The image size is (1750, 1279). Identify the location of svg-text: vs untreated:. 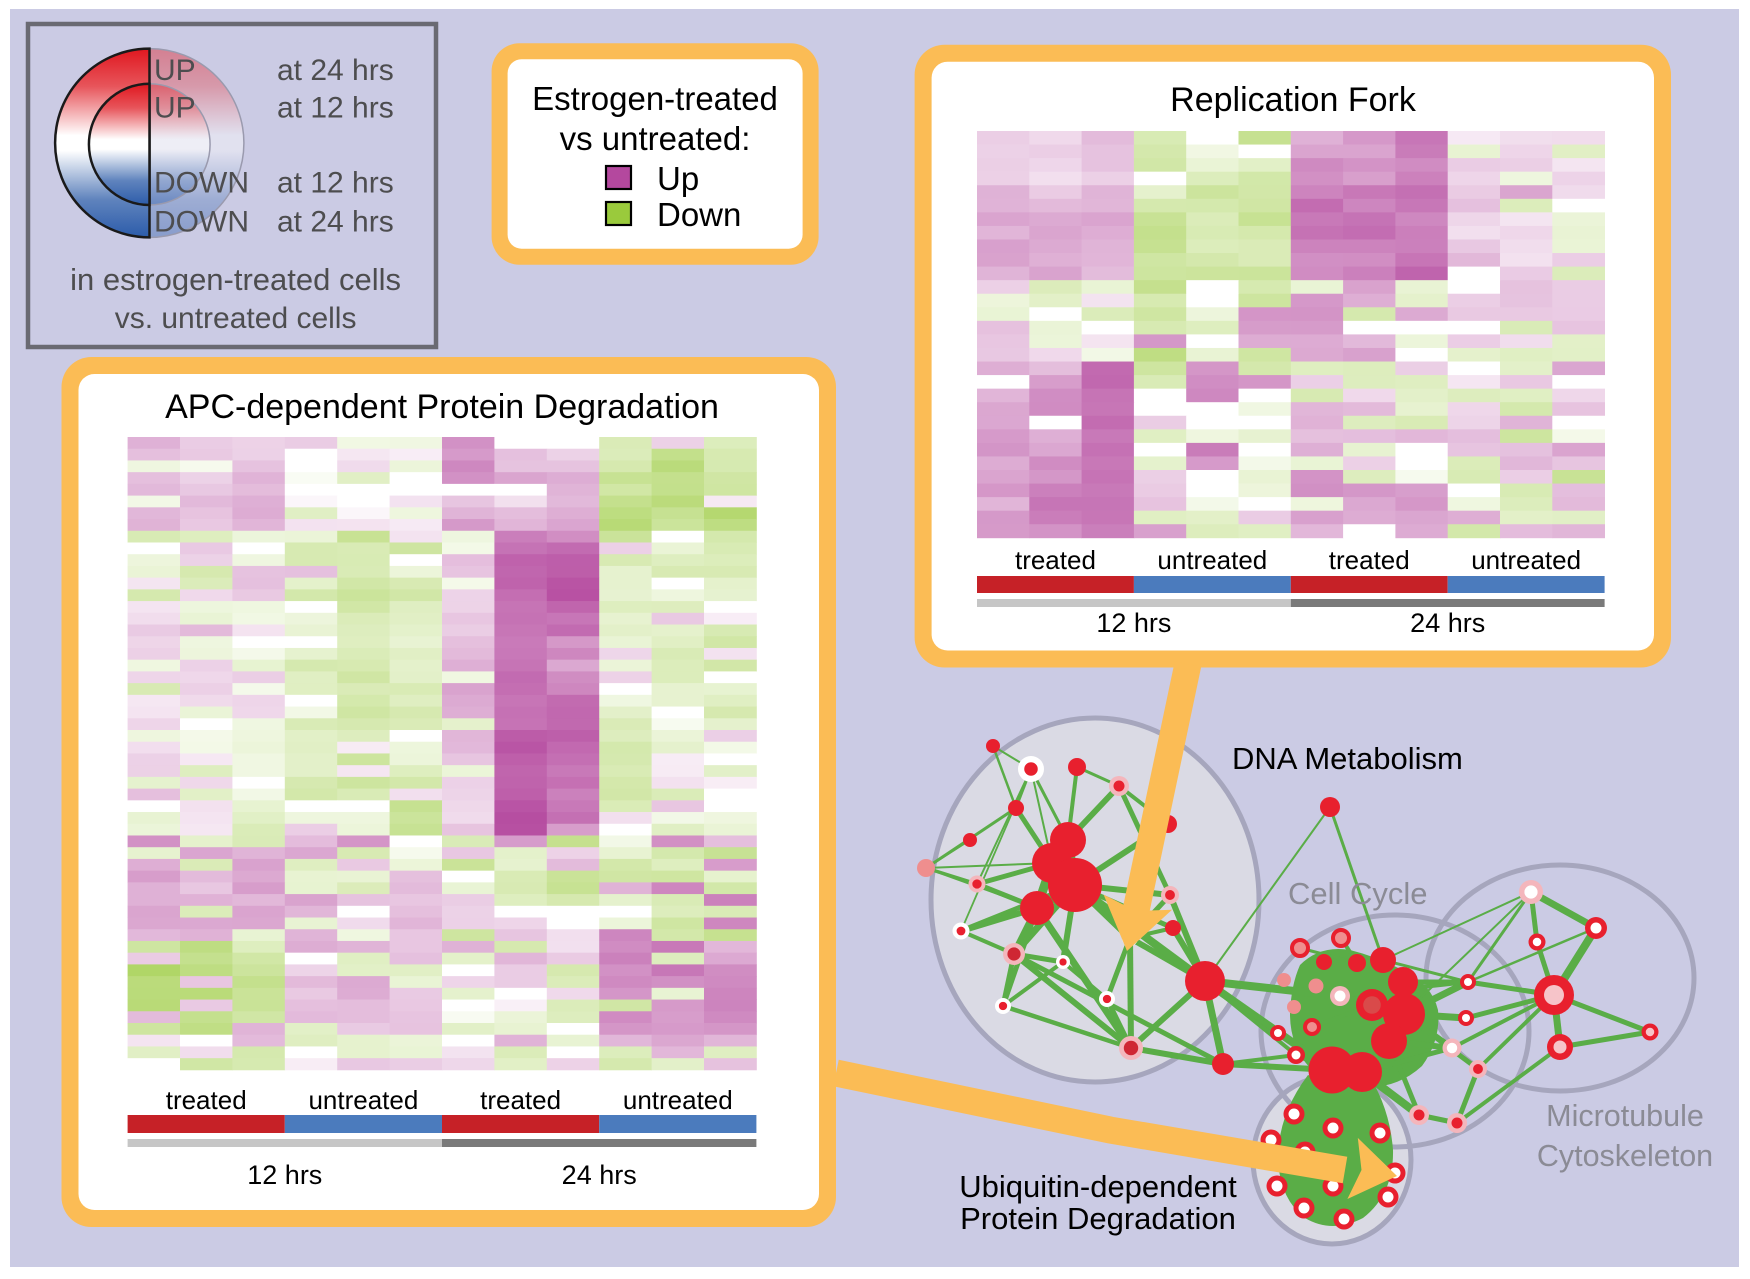
(655, 138).